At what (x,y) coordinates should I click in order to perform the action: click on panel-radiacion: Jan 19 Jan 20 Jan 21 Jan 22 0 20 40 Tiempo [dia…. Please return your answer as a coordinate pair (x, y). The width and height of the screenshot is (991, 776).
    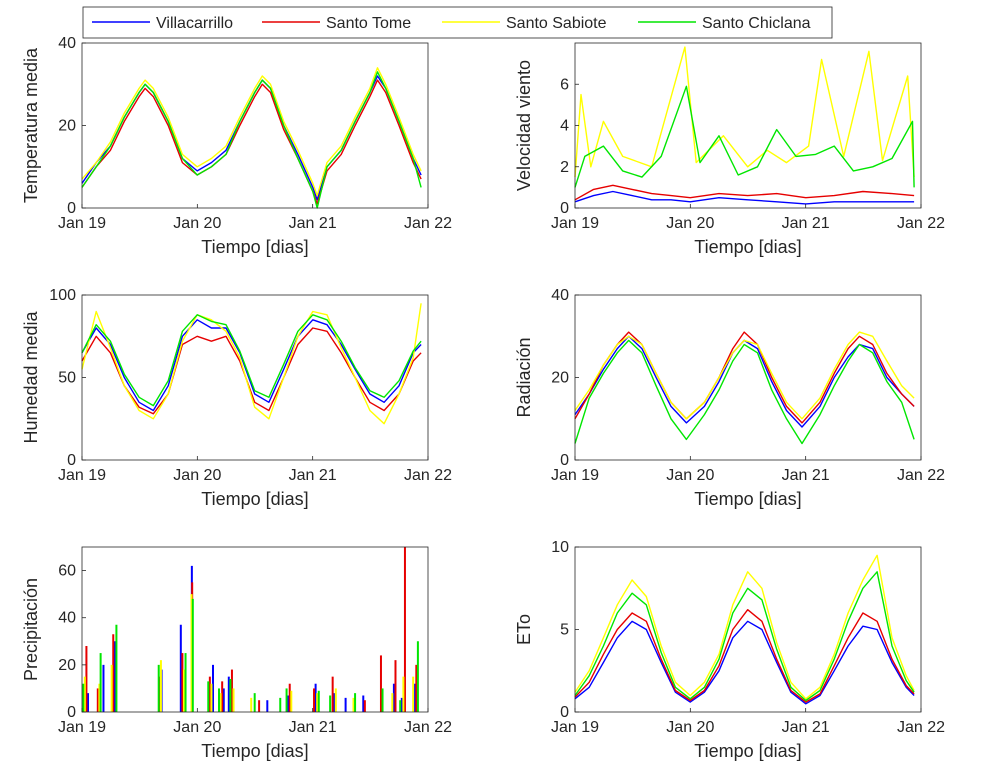
    Looking at the image, I should click on (729, 398).